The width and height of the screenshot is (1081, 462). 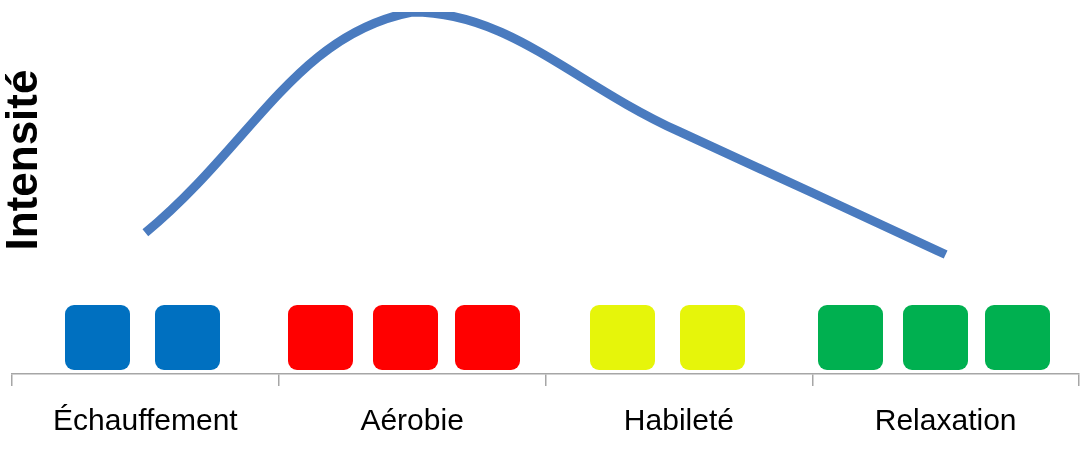 What do you see at coordinates (412, 420) in the screenshot?
I see `x-tick-label: Aérobie` at bounding box center [412, 420].